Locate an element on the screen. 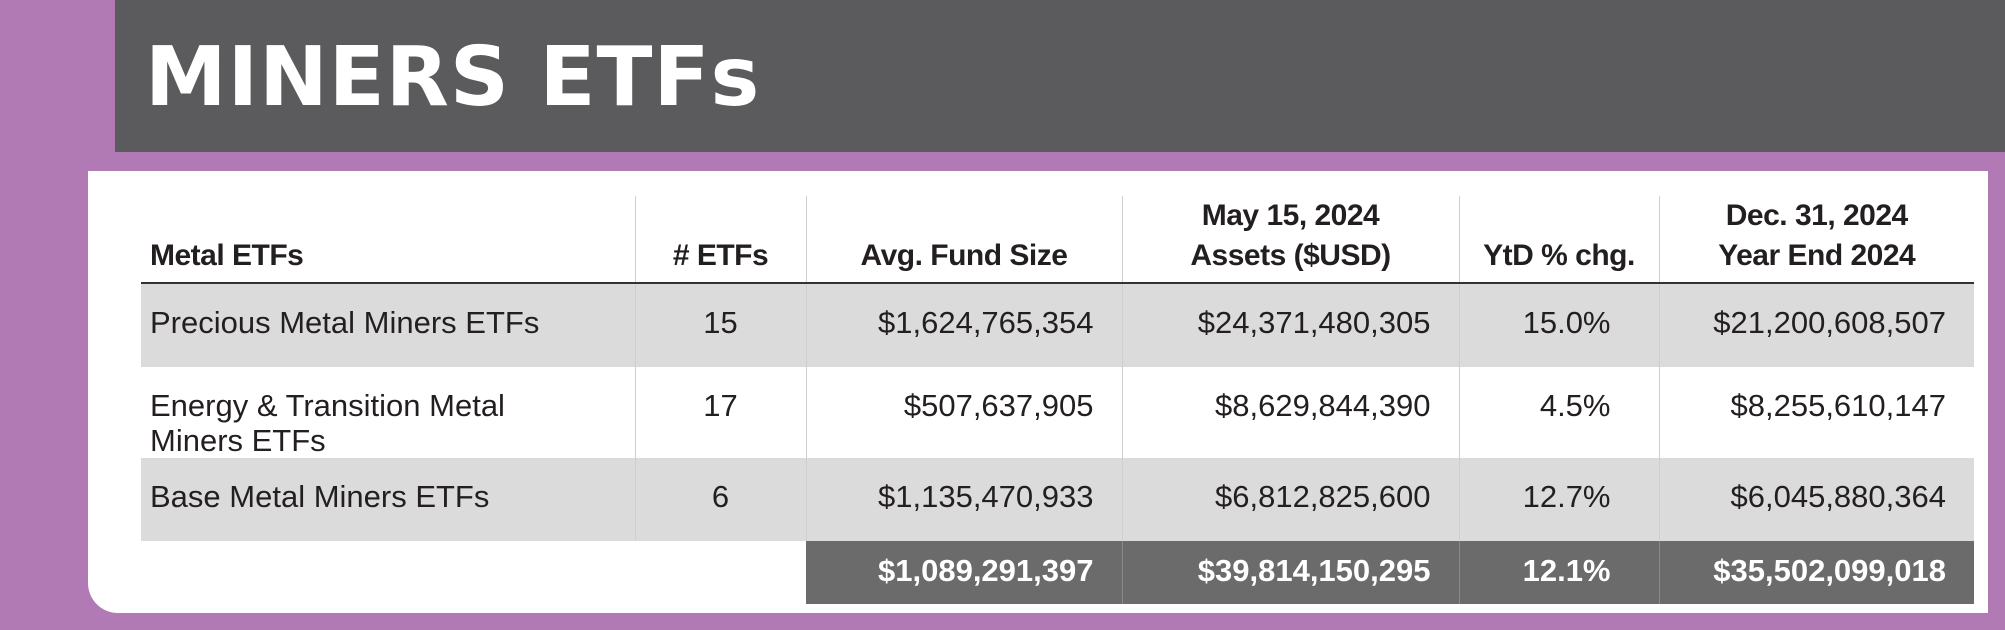  row-name: Energy & Transition Metal Miners ETFs is located at coordinates (388, 412).